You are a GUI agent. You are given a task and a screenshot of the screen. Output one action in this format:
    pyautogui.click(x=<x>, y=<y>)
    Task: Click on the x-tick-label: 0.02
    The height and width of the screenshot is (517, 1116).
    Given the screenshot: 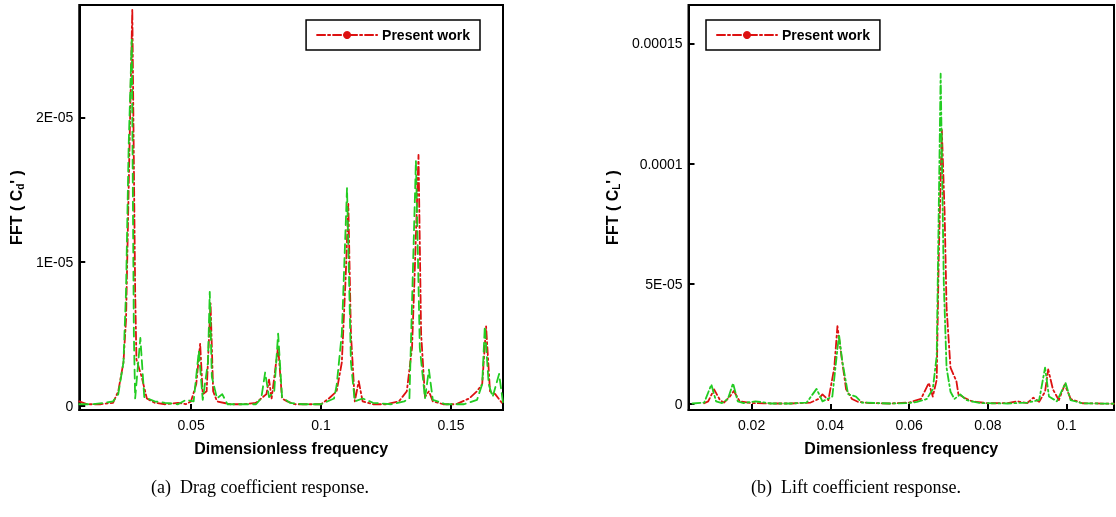 What is the action you would take?
    pyautogui.click(x=751, y=425)
    